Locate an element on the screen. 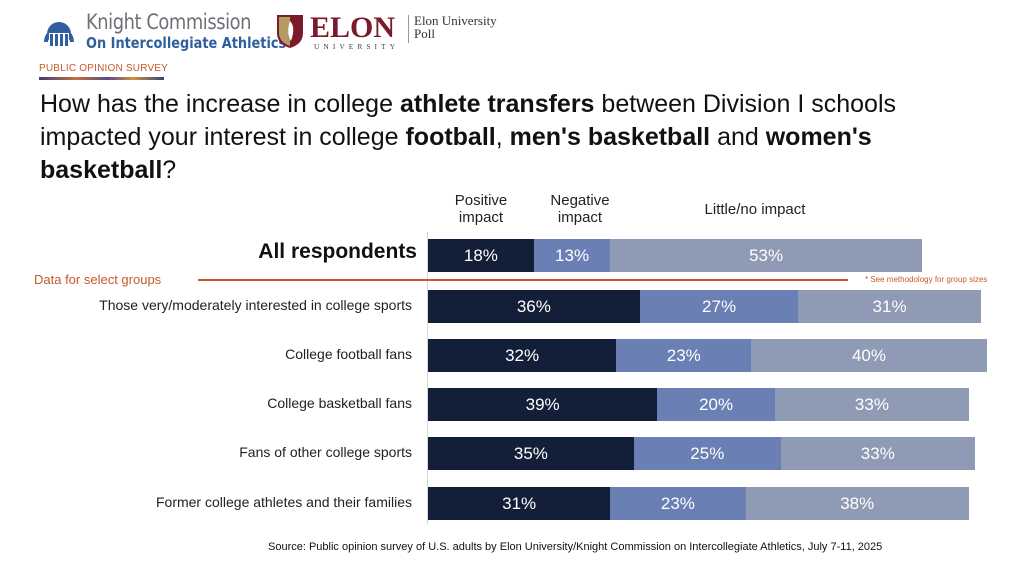  legend-little-no-impact: Little/no impact is located at coordinates (755, 209).